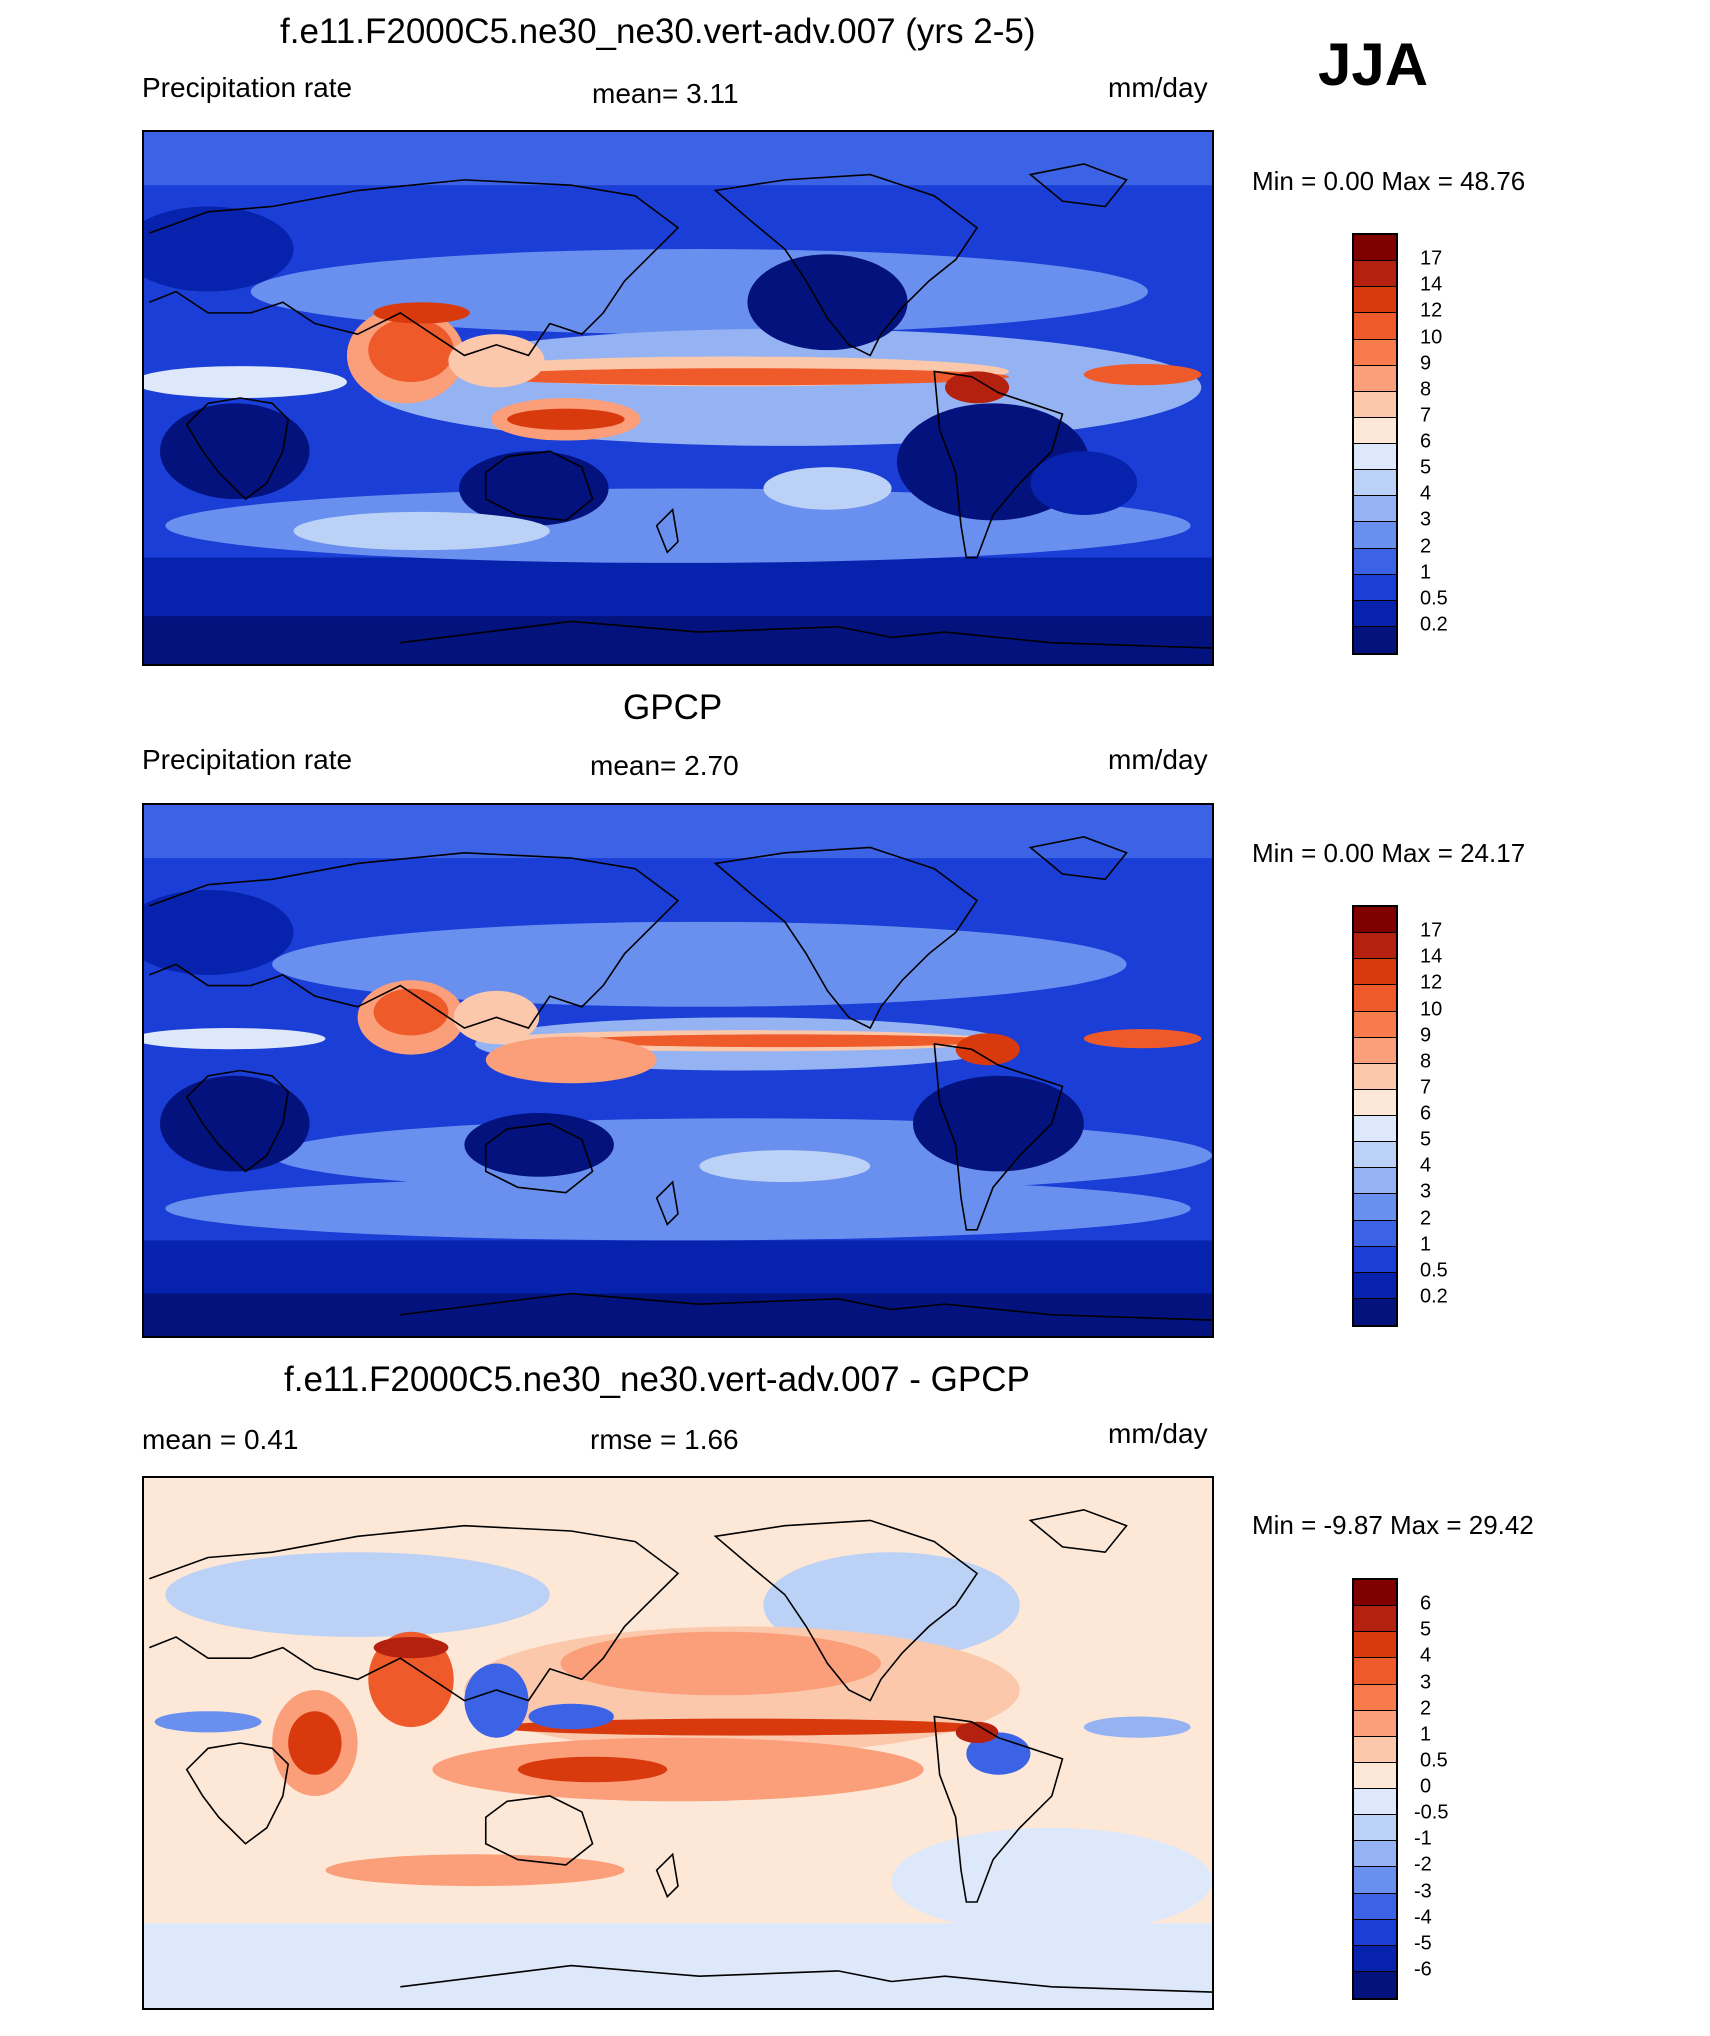 This screenshot has width=1710, height=2036. I want to click on panel-3-colorbar, so click(1375, 1789).